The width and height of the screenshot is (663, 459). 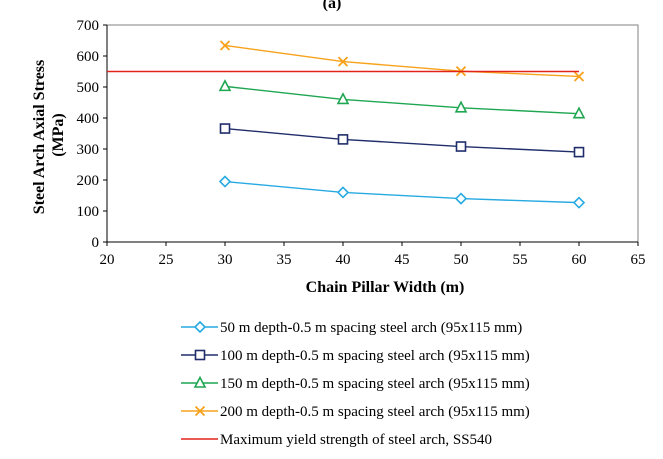 I want to click on x-tick-label: 25, so click(x=166, y=260).